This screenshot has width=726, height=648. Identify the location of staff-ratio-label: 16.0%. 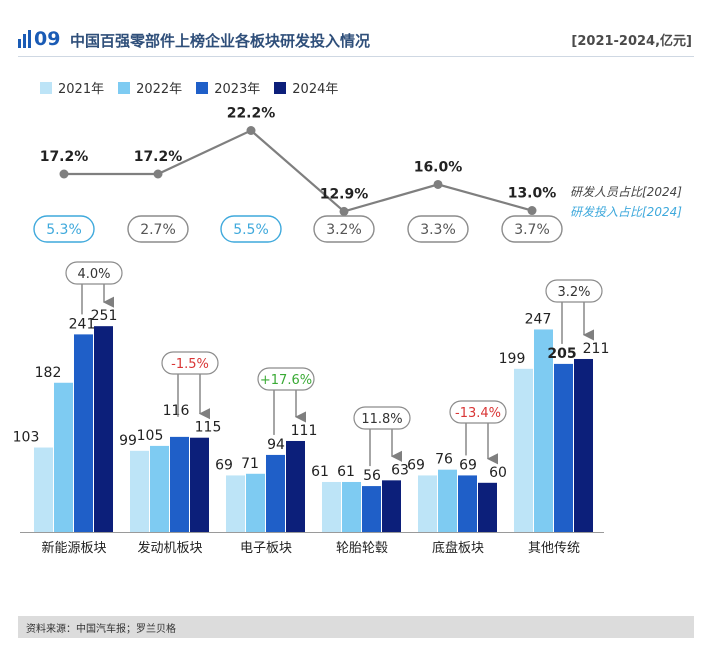
(438, 167).